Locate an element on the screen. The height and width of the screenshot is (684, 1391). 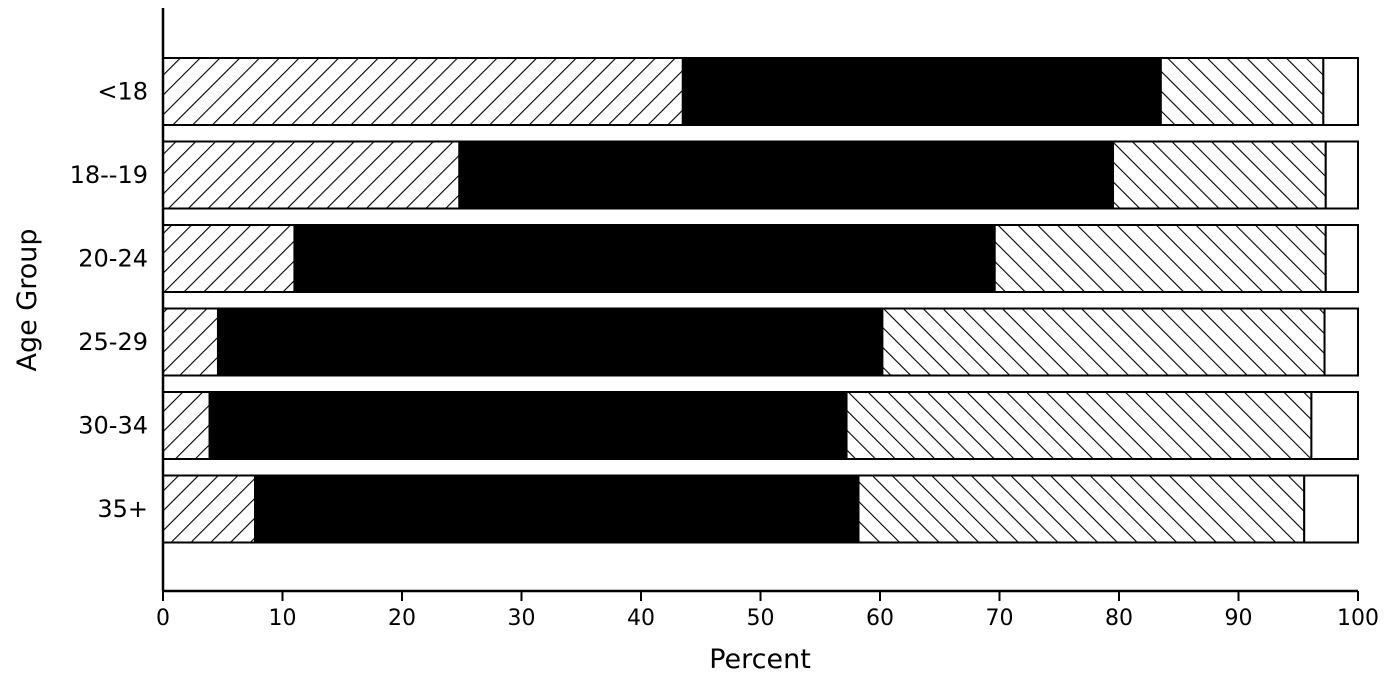
y-tick-label: 35+ is located at coordinates (122, 509).